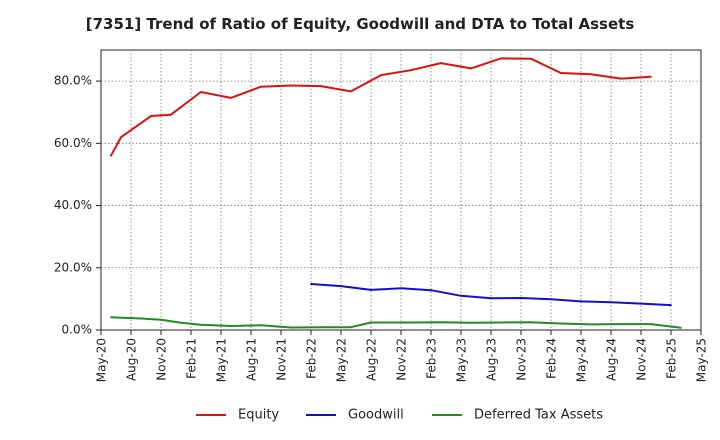  I want to click on y-tick-label: 80.0%, so click(73, 81).